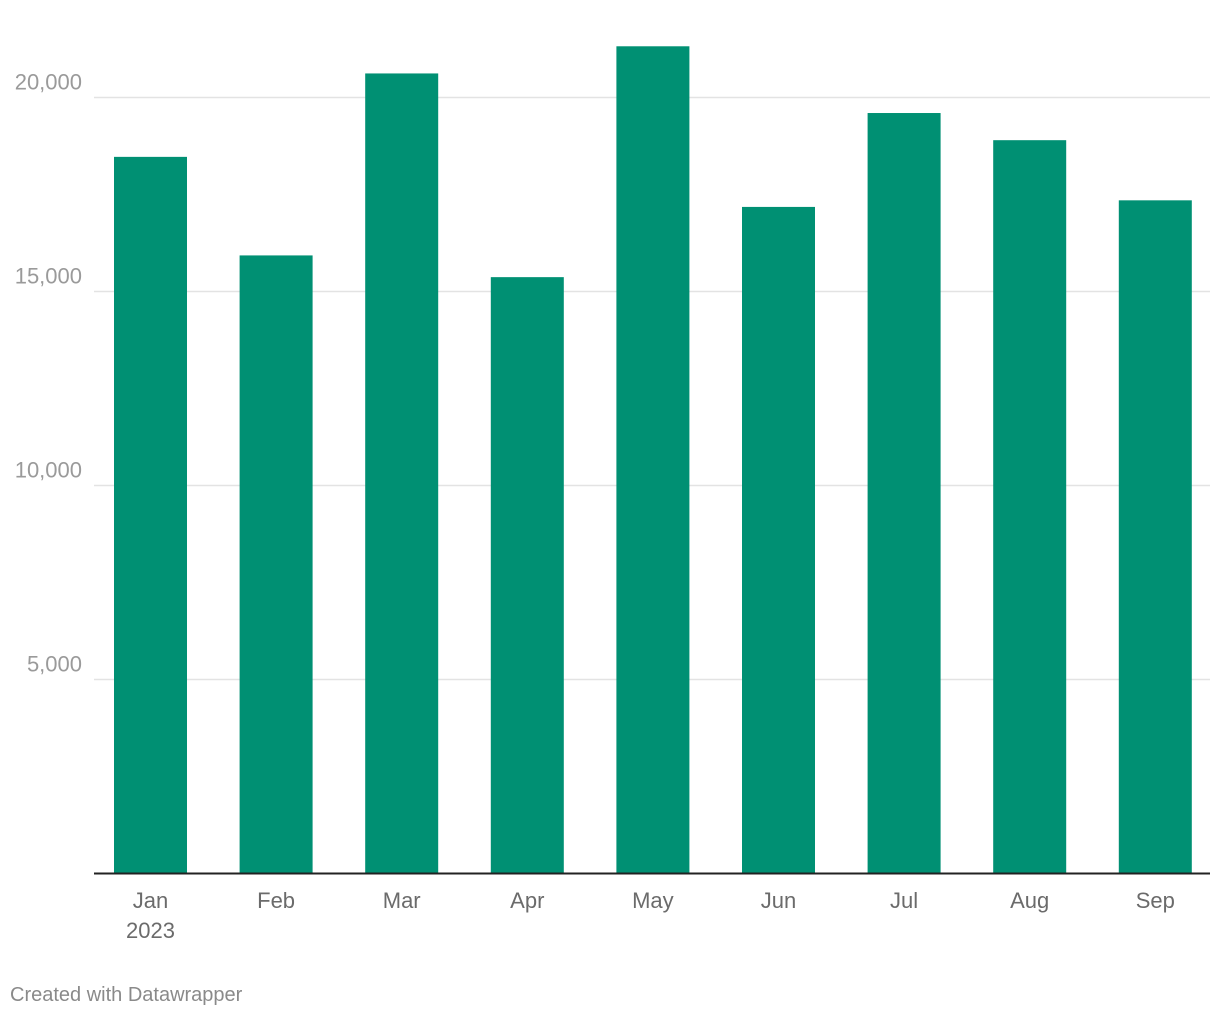 Image resolution: width=1220 pixels, height=1020 pixels. I want to click on x-tick-label: Sep, so click(1155, 900).